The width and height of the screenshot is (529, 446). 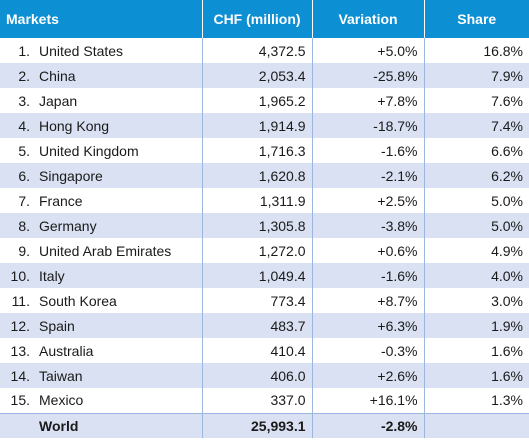 What do you see at coordinates (101, 19) in the screenshot?
I see `header-markets: Markets` at bounding box center [101, 19].